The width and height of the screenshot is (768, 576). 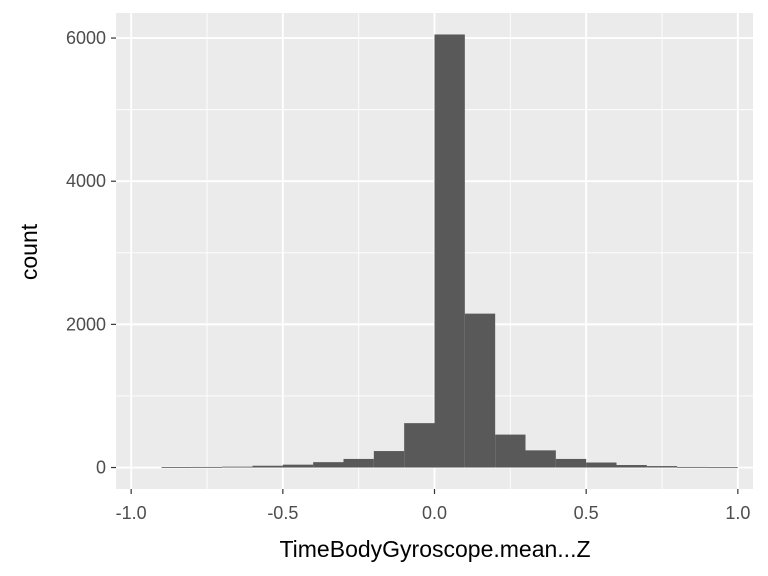 I want to click on y-tick-label: 2000, so click(x=86, y=324).